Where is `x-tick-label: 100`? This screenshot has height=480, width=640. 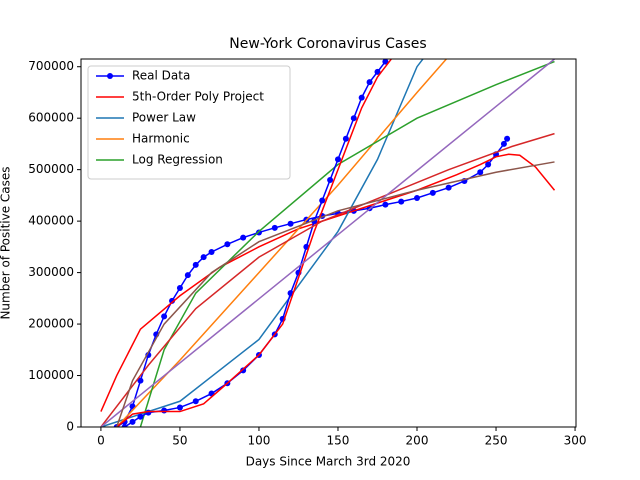 x-tick-label: 100 is located at coordinates (259, 441).